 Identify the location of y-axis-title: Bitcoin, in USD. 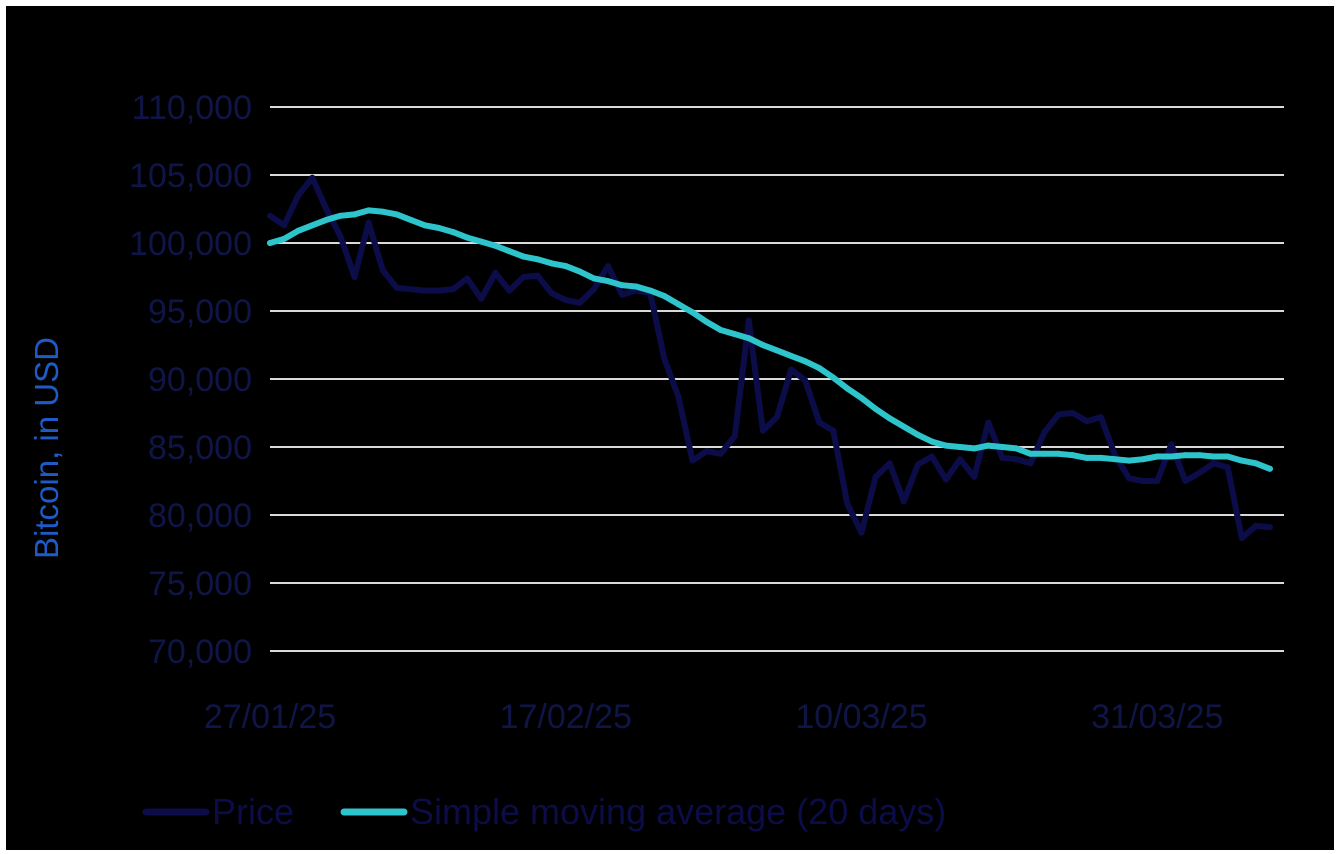
(46, 448).